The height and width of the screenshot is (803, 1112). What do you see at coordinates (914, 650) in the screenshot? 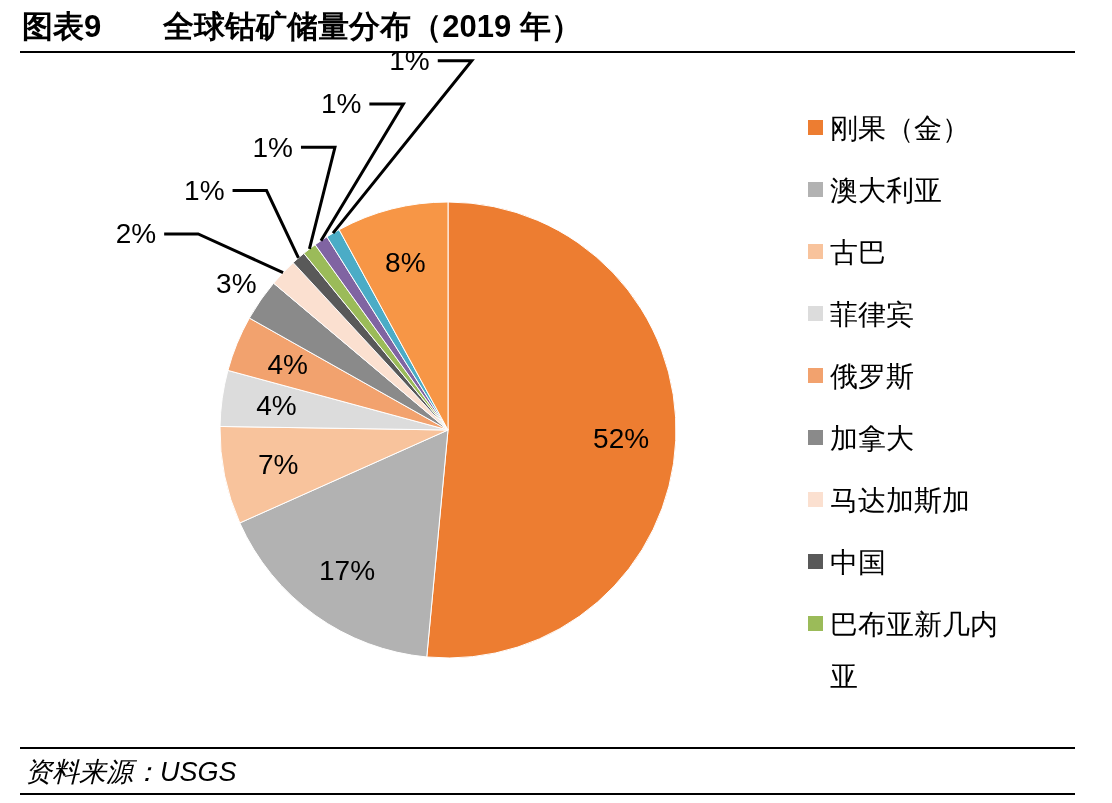
I see `legend-label: 巴布亚新几内亚` at bounding box center [914, 650].